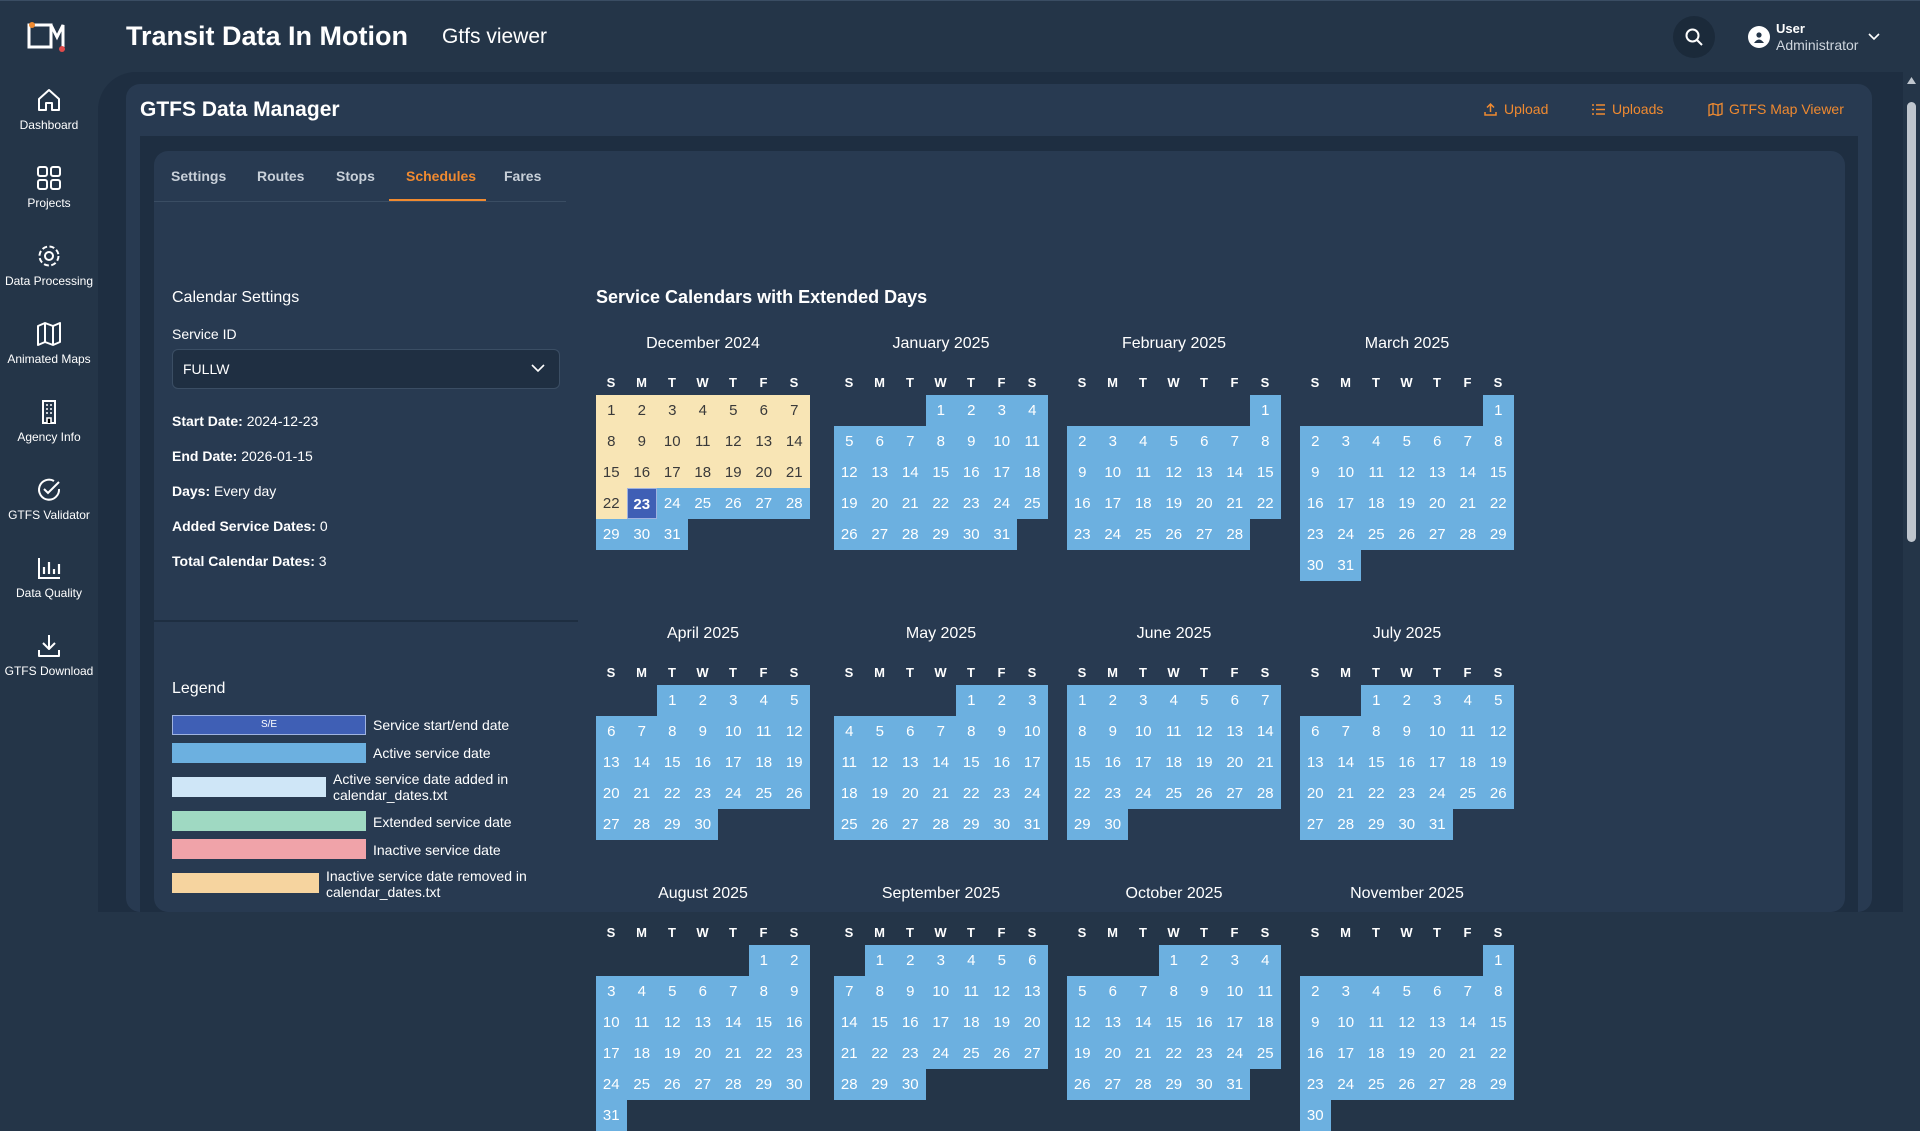  Describe the element at coordinates (49, 349) in the screenshot. I see `sidebar-item-animated-maps: Animated Maps` at that location.